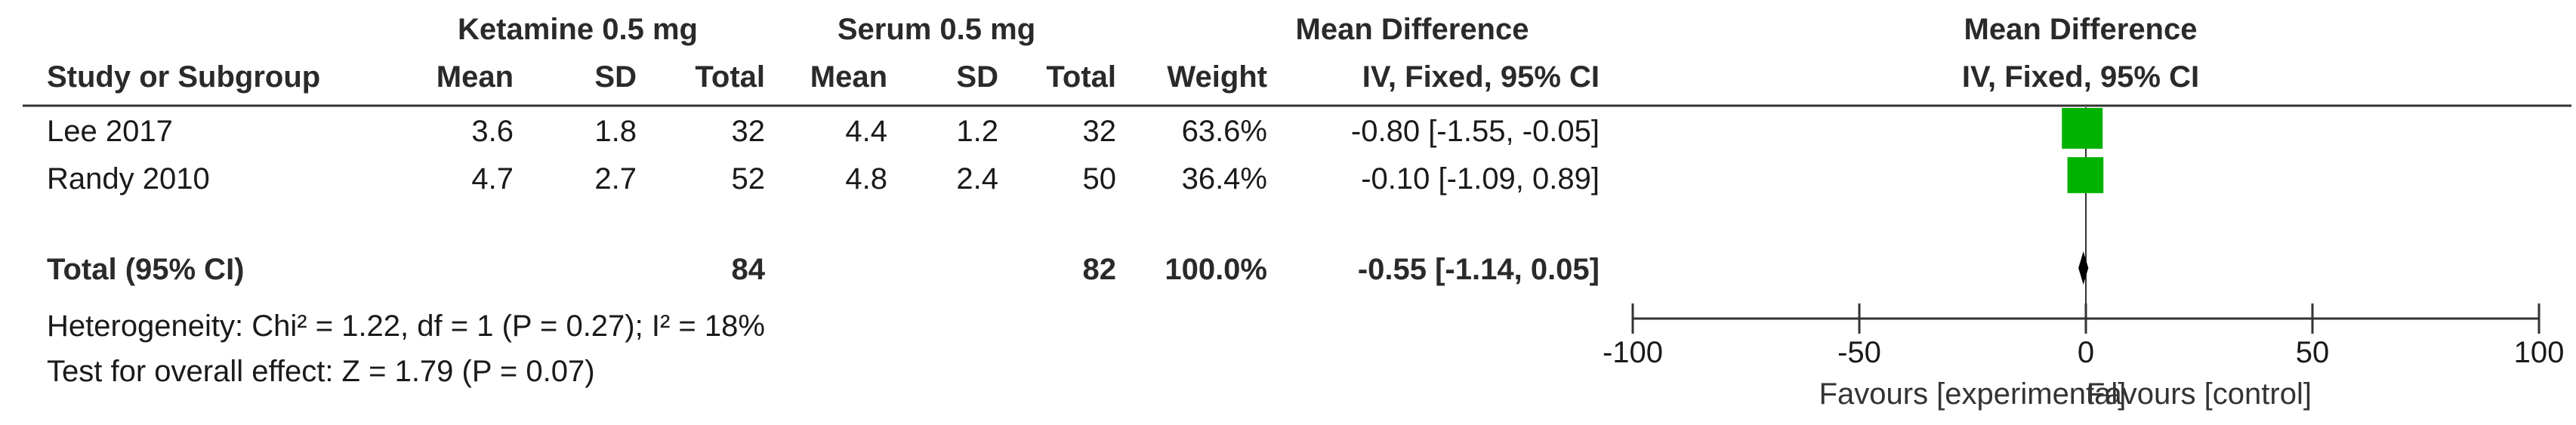 The image size is (2576, 425). I want to click on favours-experimental-label: Favours [experimental], so click(1973, 394).